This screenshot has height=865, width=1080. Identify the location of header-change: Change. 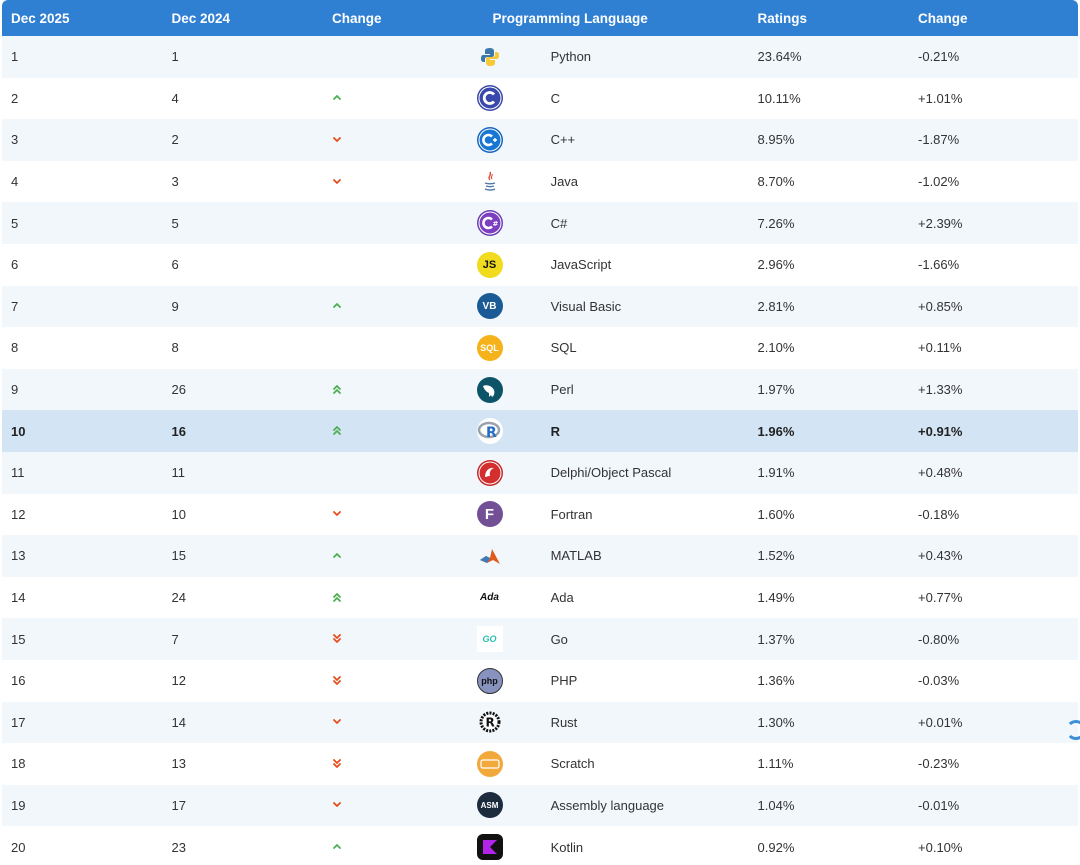
(357, 18).